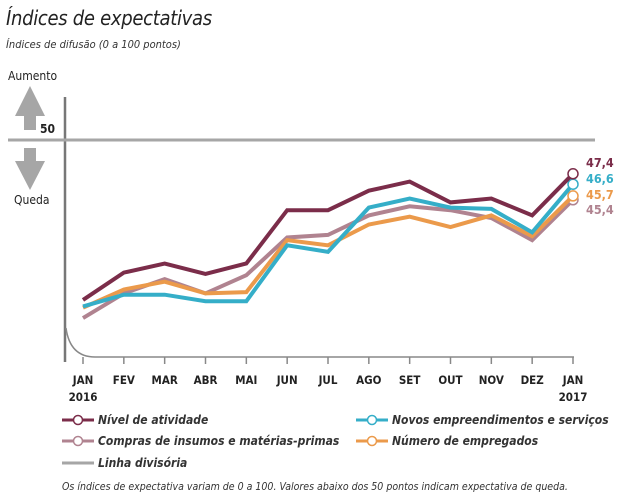  I want to click on legend-item-novos-empreendimentos: Novos empreendimentos e serviços, so click(482, 420).